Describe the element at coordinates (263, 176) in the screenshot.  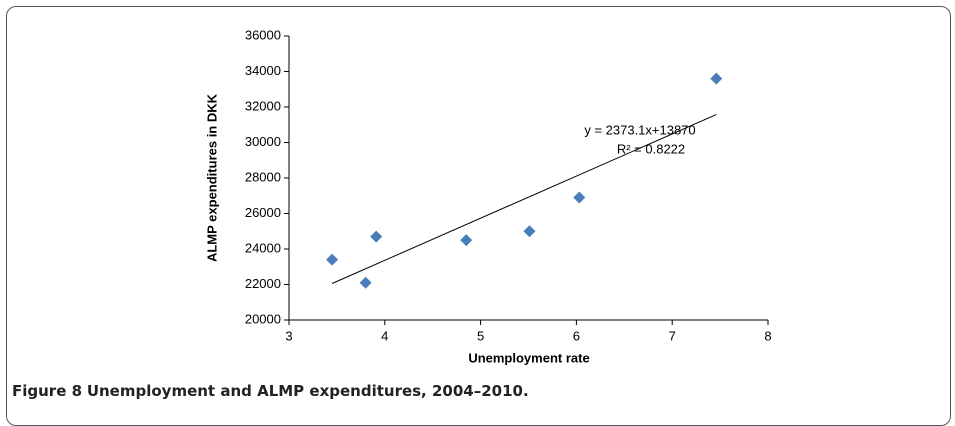
I see `y-tick-label: 28000` at that location.